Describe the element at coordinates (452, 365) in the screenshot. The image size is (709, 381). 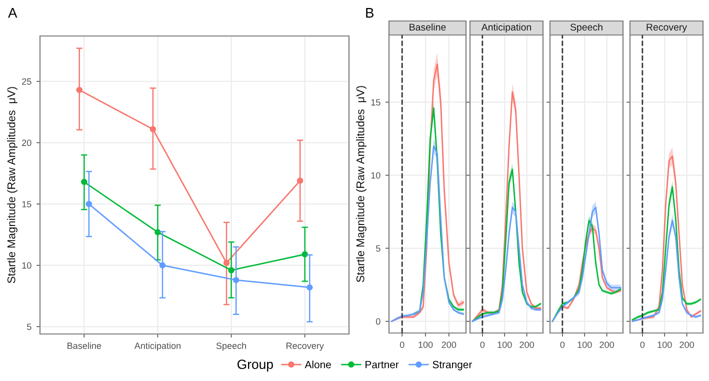
I see `legend-label: Stranger` at that location.